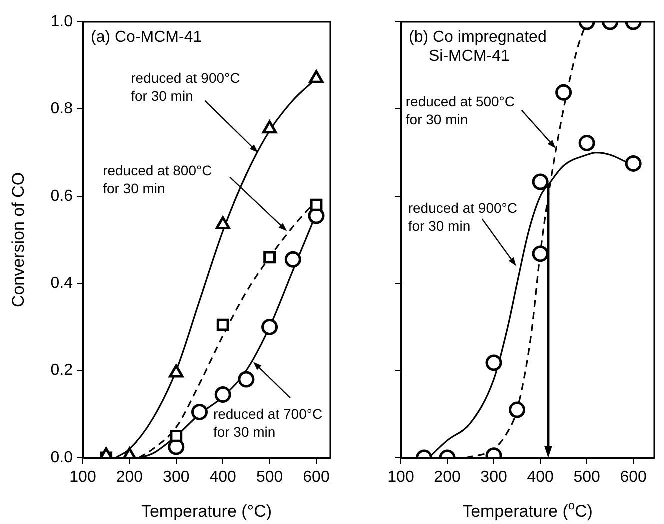  Describe the element at coordinates (62, 109) in the screenshot. I see `y-tick-label: 0.8` at that location.